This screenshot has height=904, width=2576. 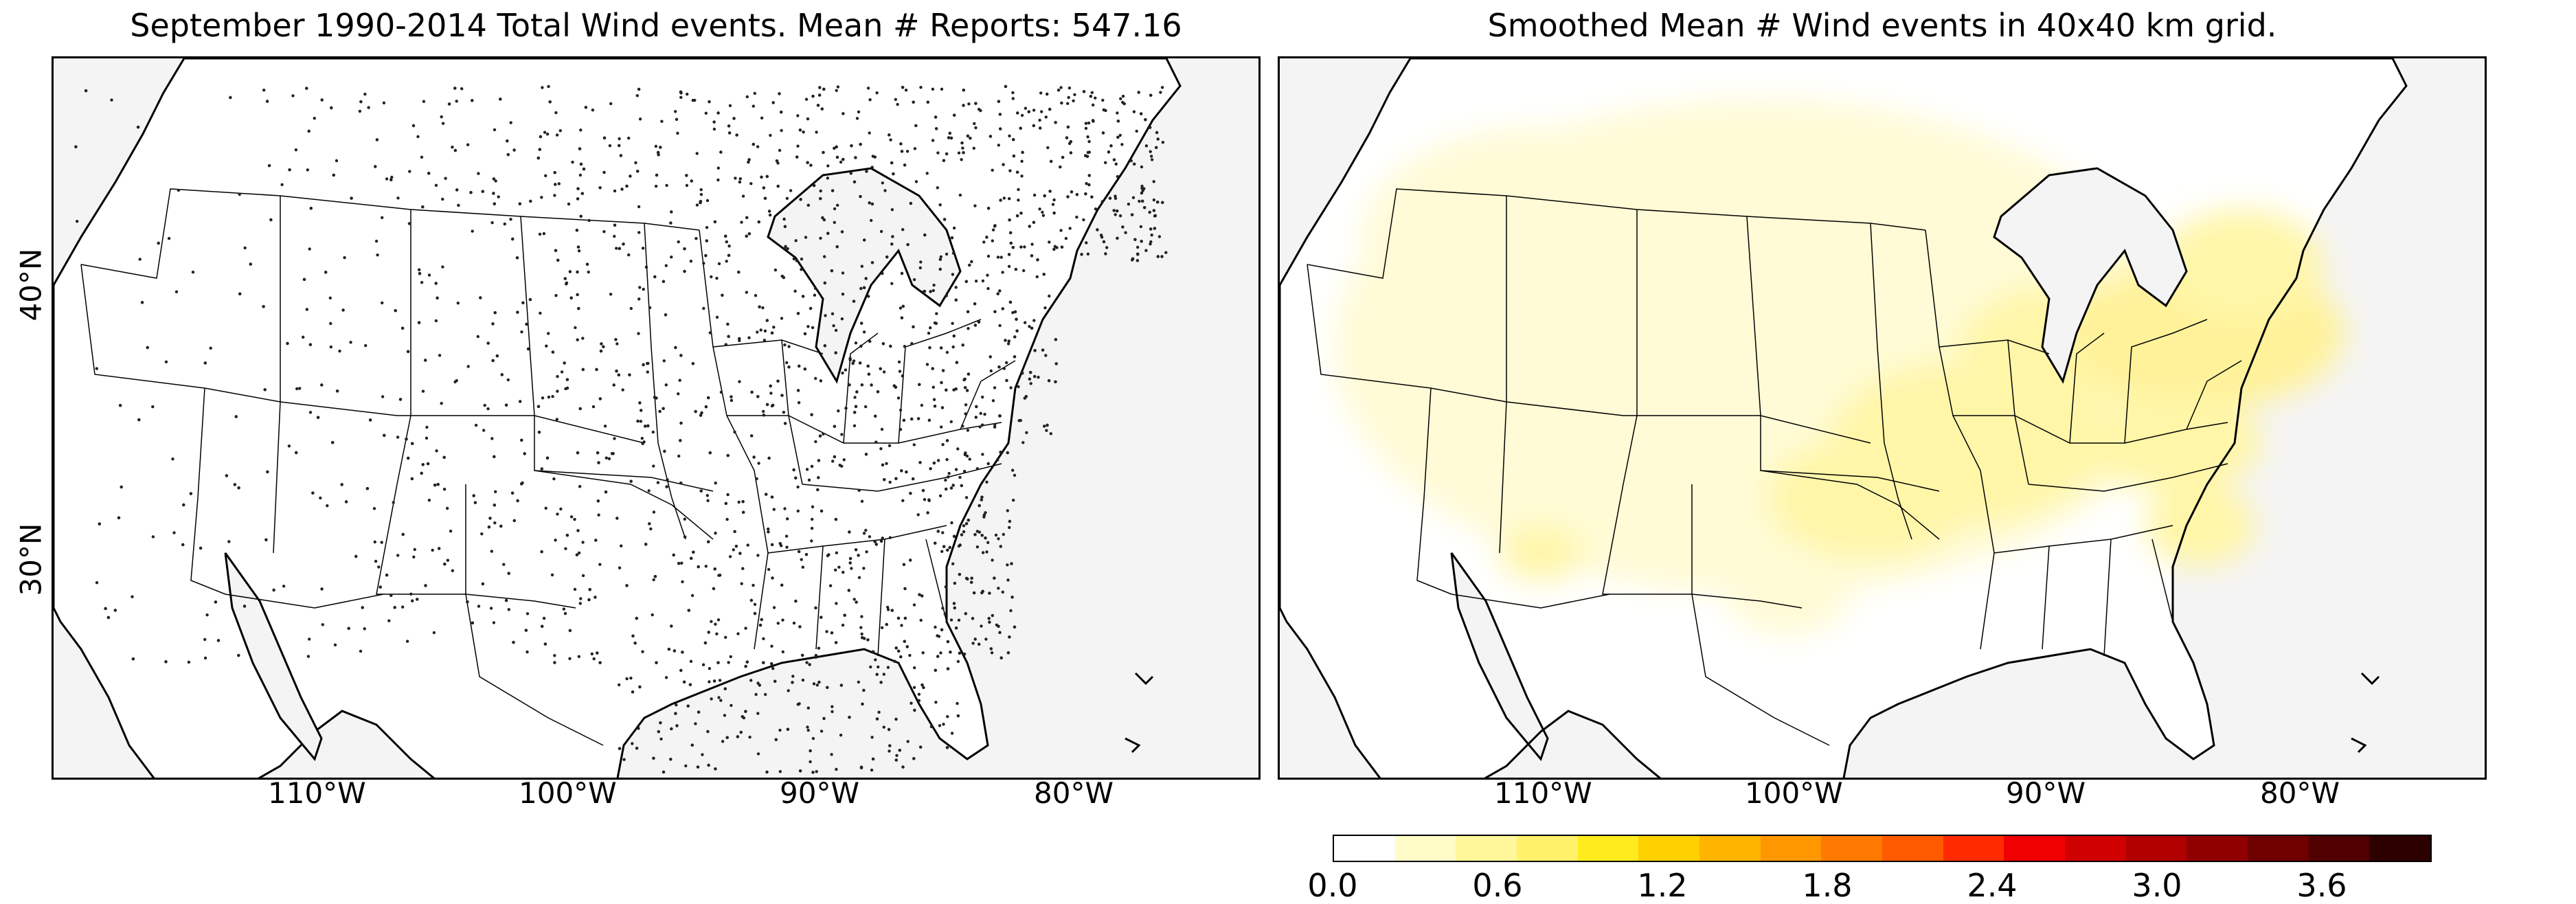 What do you see at coordinates (273, 657) in the screenshot?
I see `baja-peninsula` at bounding box center [273, 657].